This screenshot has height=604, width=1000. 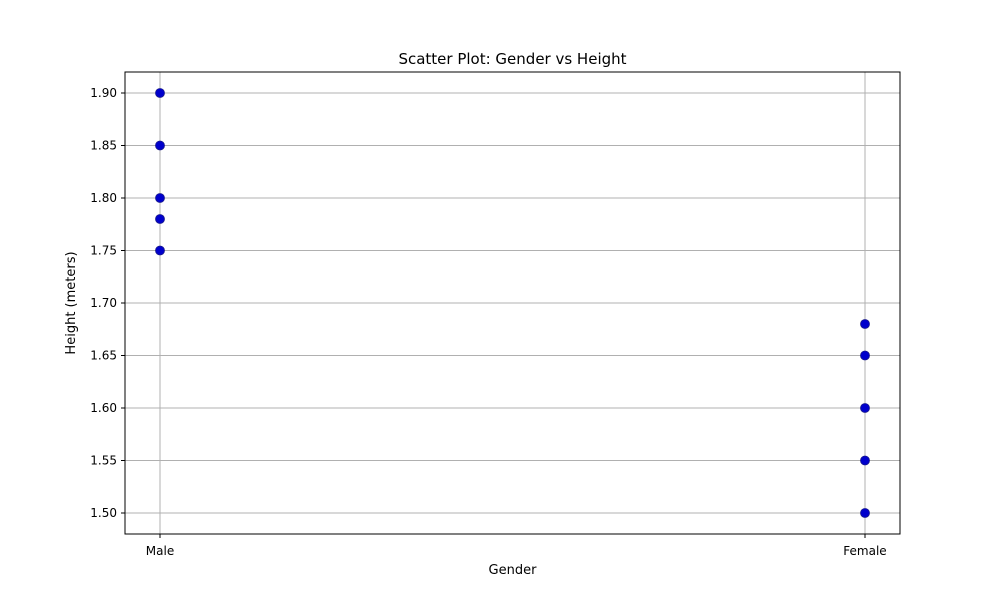 I want to click on y-axis-label: Height (meters), so click(x=71, y=302).